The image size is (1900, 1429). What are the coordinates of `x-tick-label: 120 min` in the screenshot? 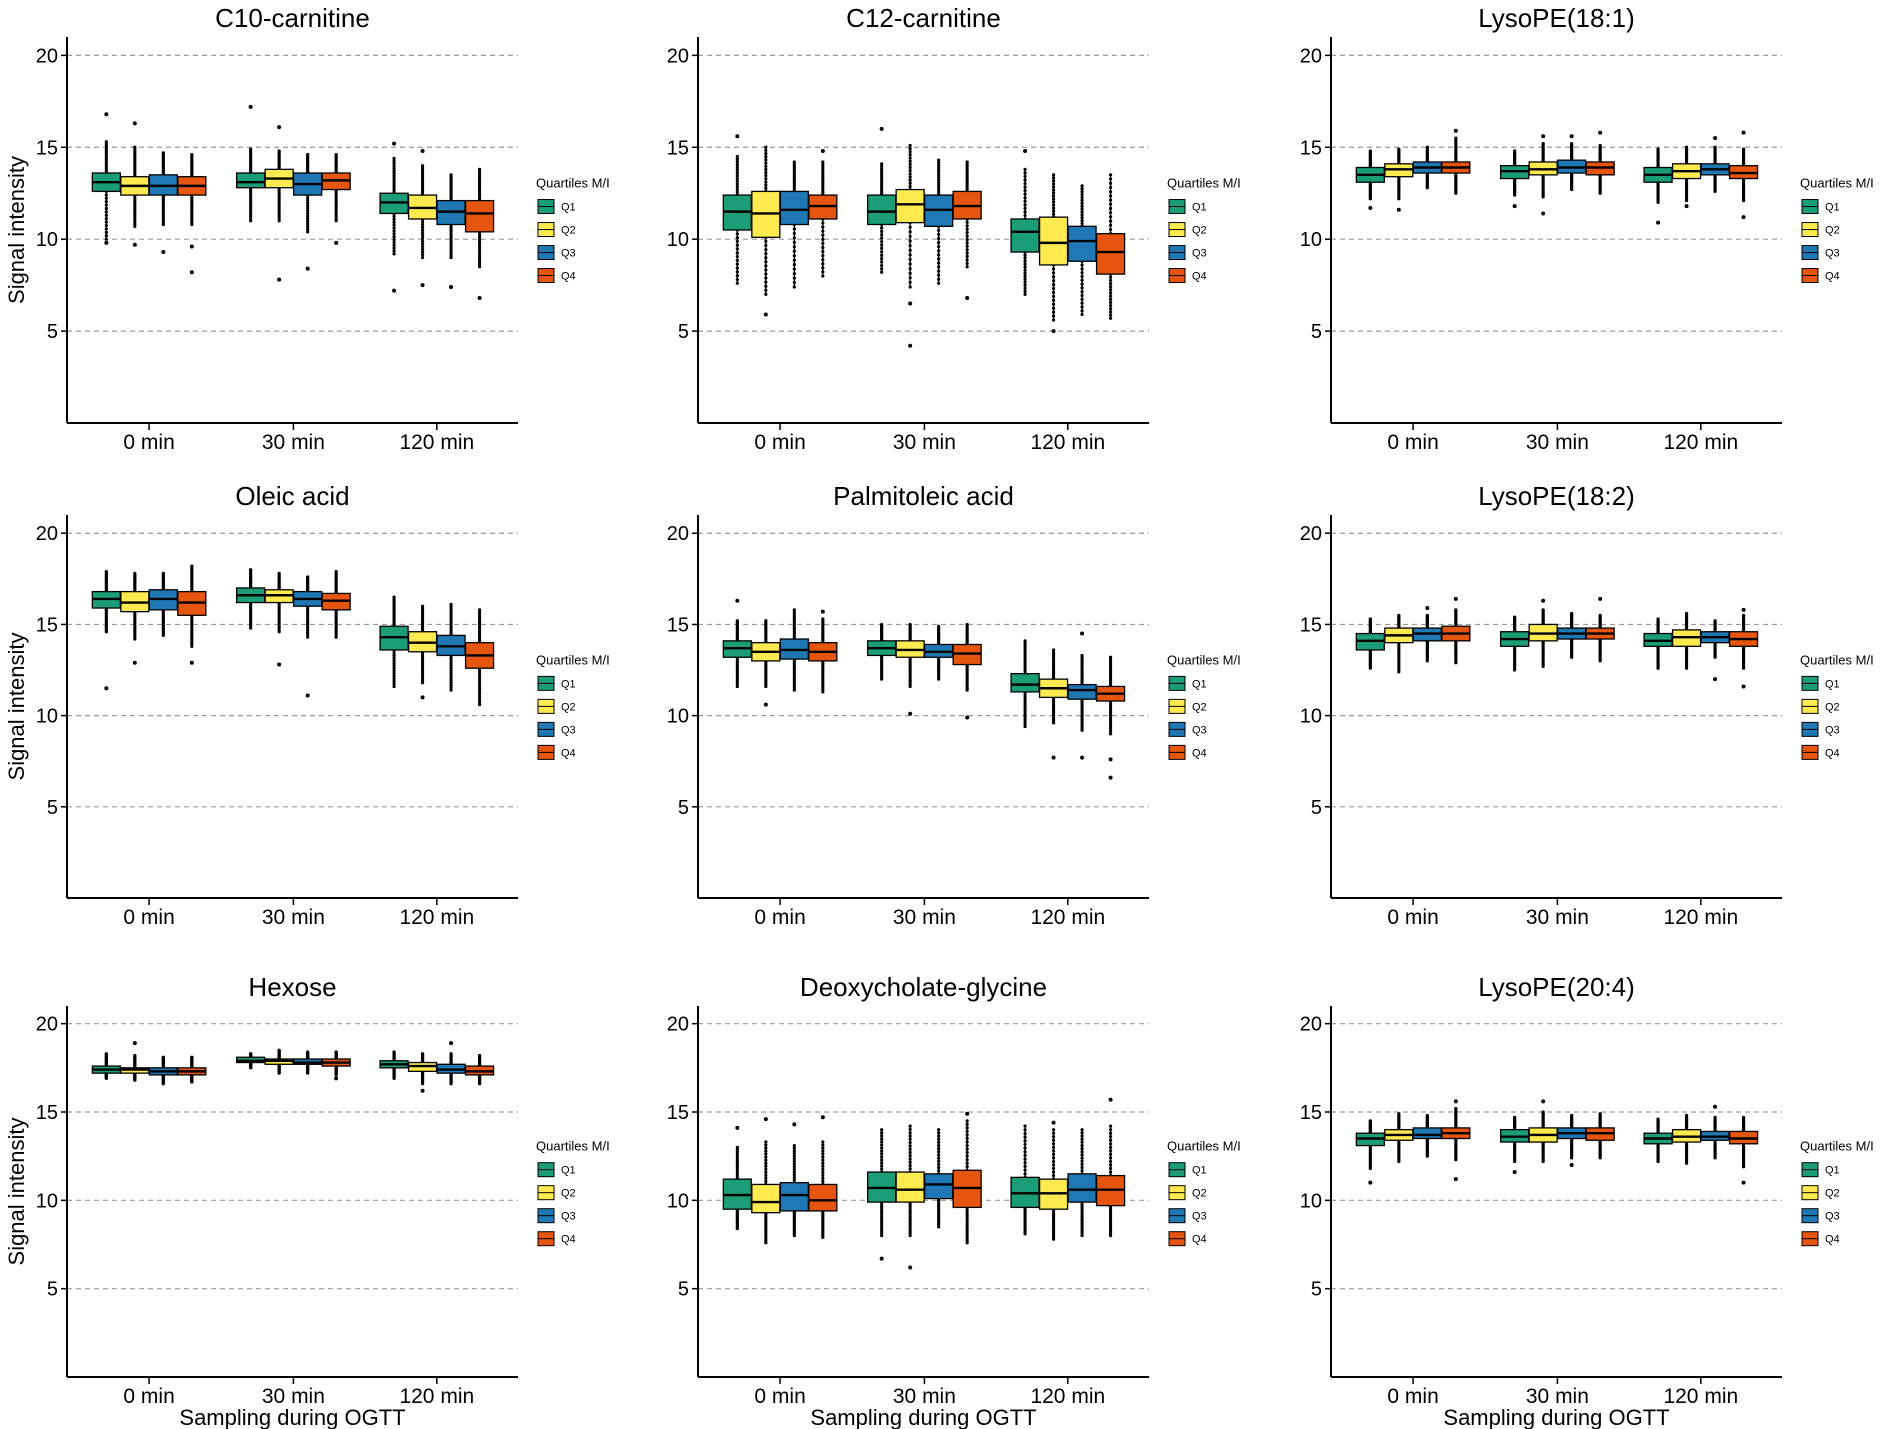 It's located at (1067, 917).